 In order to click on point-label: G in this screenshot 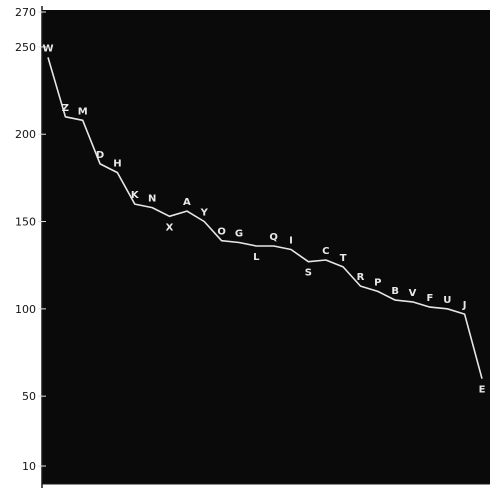, I will do `click(239, 233)`.